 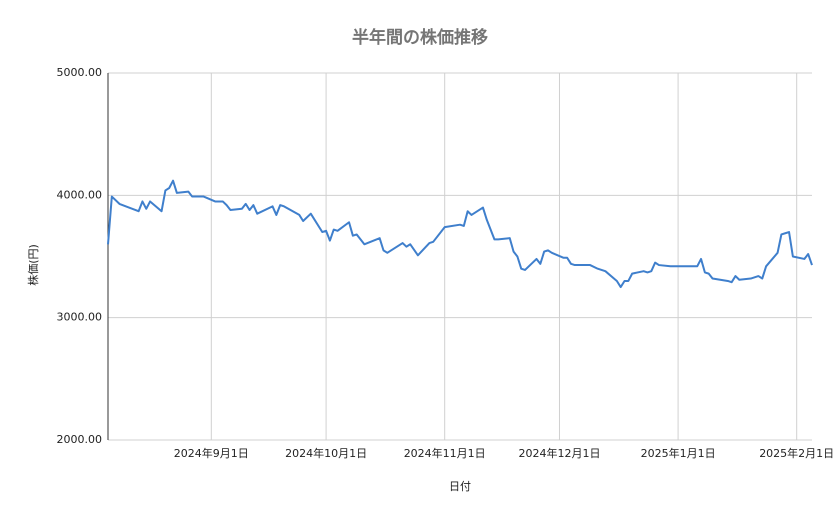 What do you see at coordinates (80, 194) in the screenshot?
I see `y-tick-label: 4000.00` at bounding box center [80, 194].